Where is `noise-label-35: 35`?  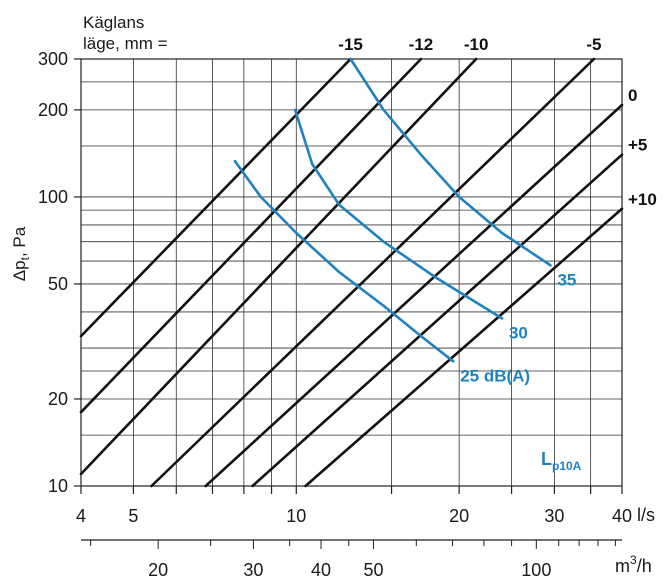 noise-label-35: 35 is located at coordinates (566, 279).